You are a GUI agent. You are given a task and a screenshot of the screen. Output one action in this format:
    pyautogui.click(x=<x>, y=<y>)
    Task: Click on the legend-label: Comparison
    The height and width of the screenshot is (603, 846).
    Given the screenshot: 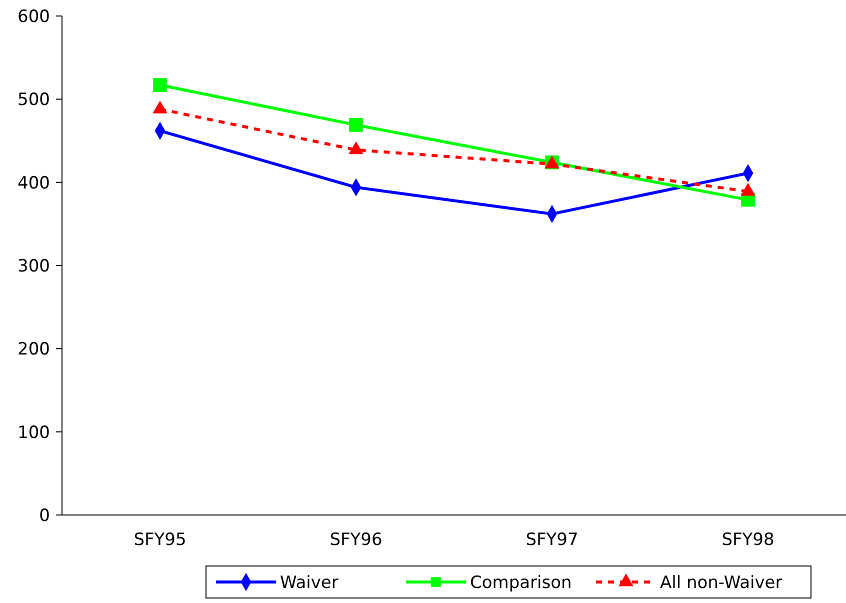 What is the action you would take?
    pyautogui.click(x=521, y=582)
    